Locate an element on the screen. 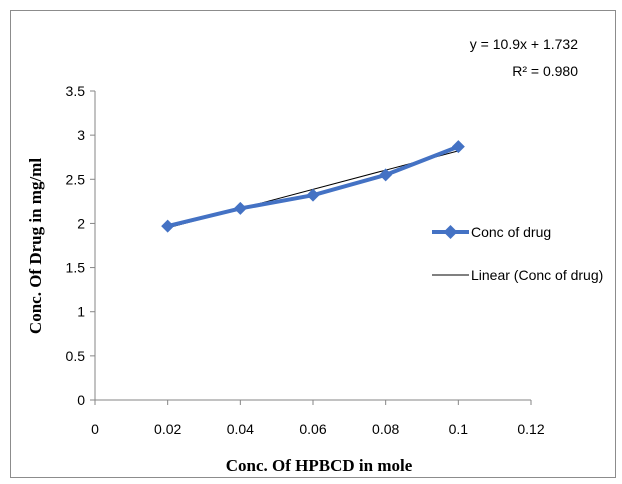 The height and width of the screenshot is (484, 622). y-tick-label: 3 is located at coordinates (81, 135).